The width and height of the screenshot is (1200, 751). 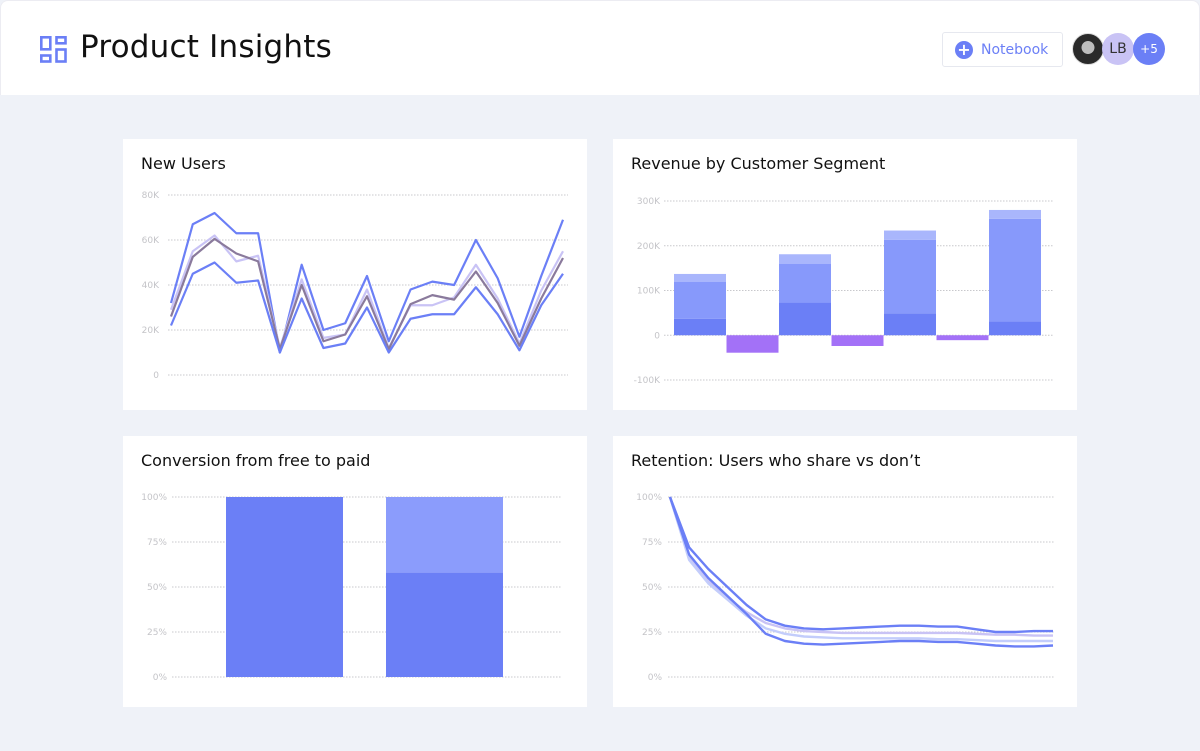 What do you see at coordinates (964, 49) in the screenshot?
I see `plus-circle-icon: +` at bounding box center [964, 49].